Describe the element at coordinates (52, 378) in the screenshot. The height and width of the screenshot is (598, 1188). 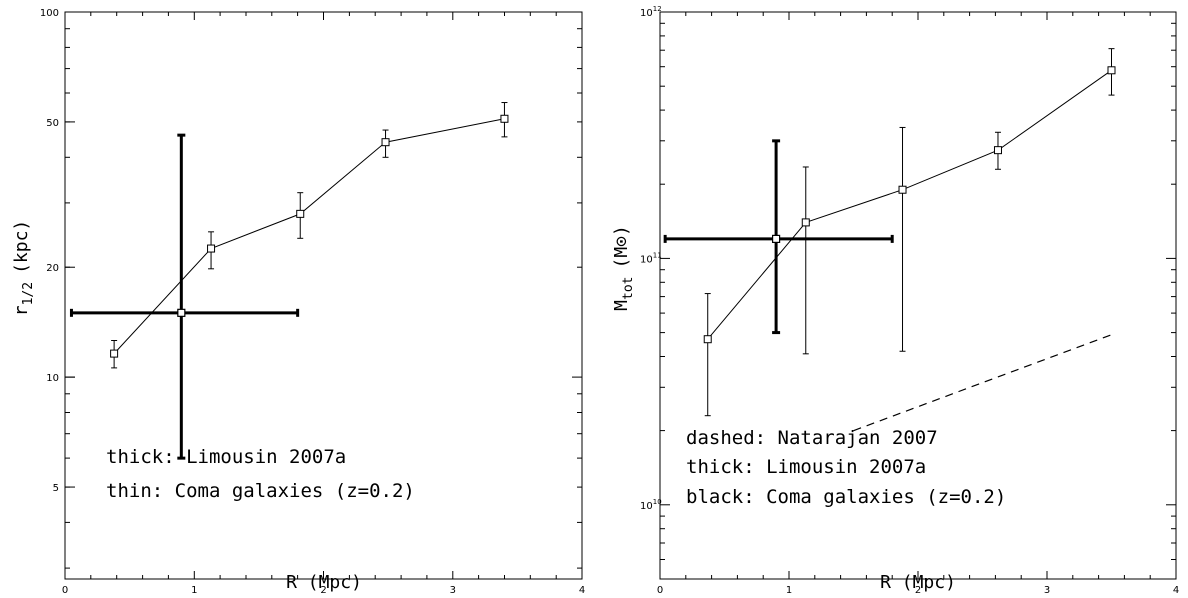
I see `left-y-tick-label: 10` at that location.